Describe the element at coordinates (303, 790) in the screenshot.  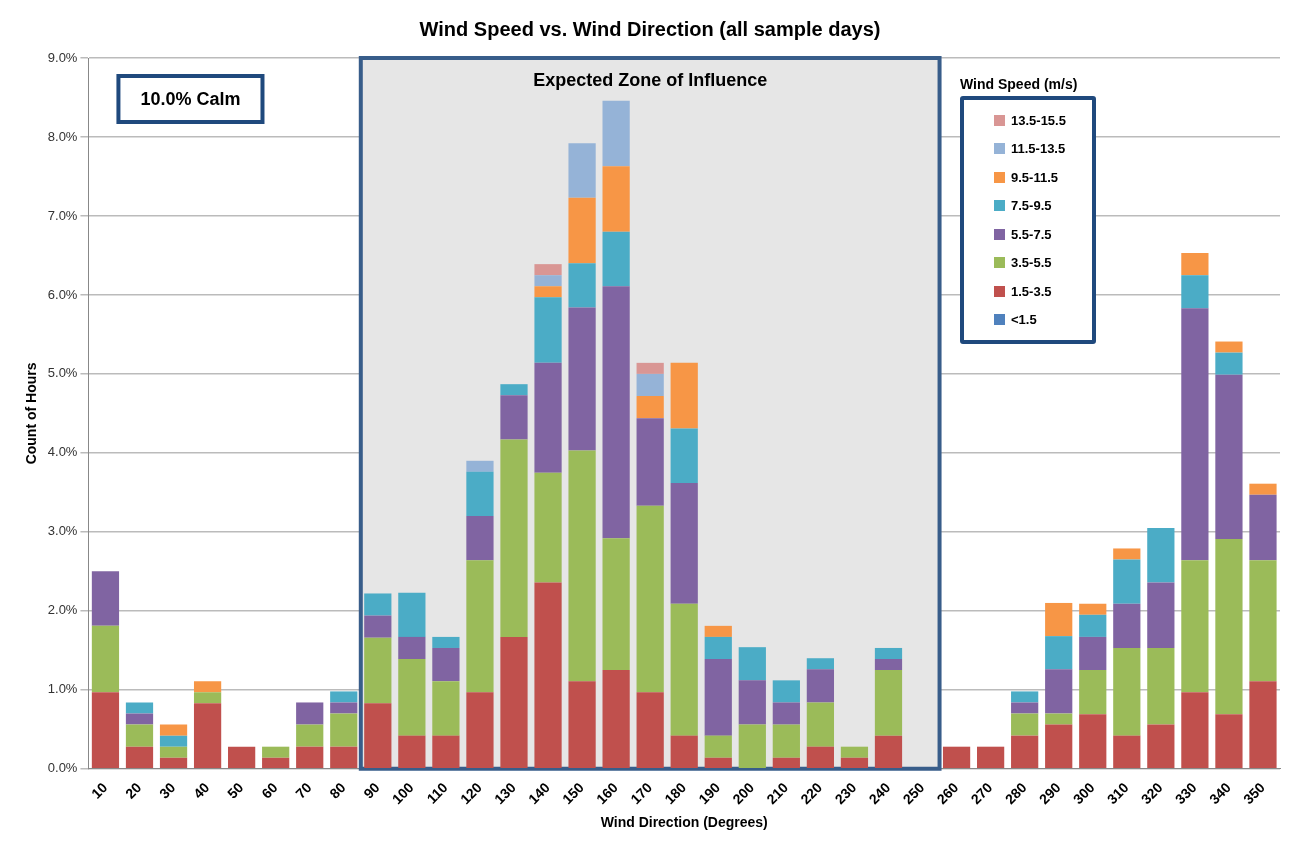
I see `x-tick-label: 70` at that location.